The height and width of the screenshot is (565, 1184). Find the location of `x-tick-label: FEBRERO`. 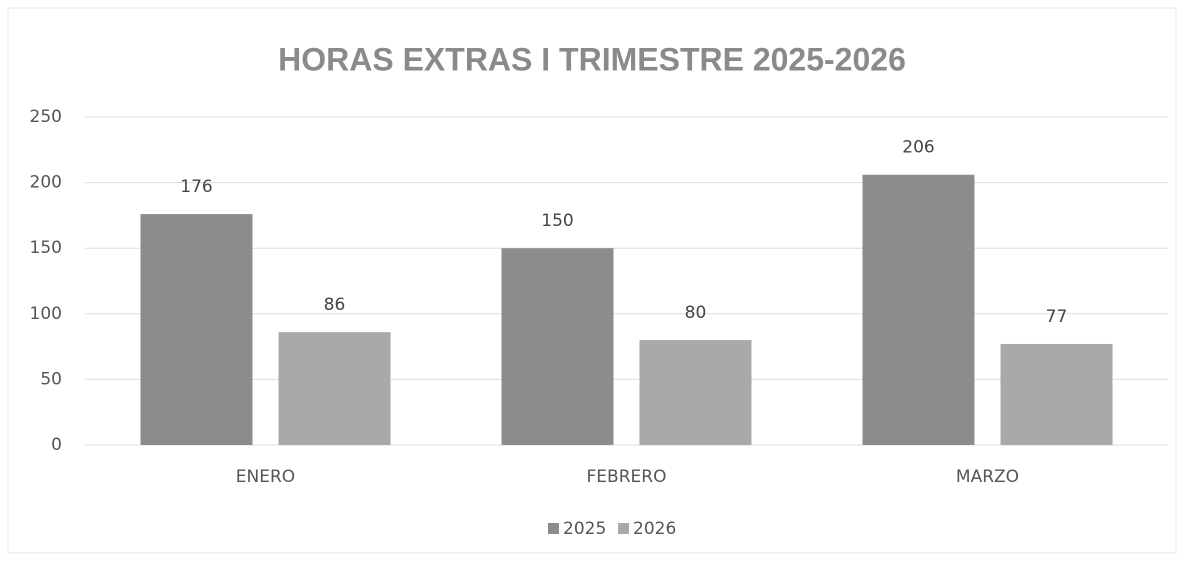

x-tick-label: FEBRERO is located at coordinates (627, 477).